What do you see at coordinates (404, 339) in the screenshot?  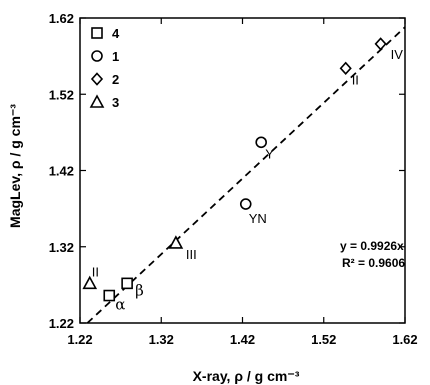 I see `x-tick-label: 1.62` at bounding box center [404, 339].